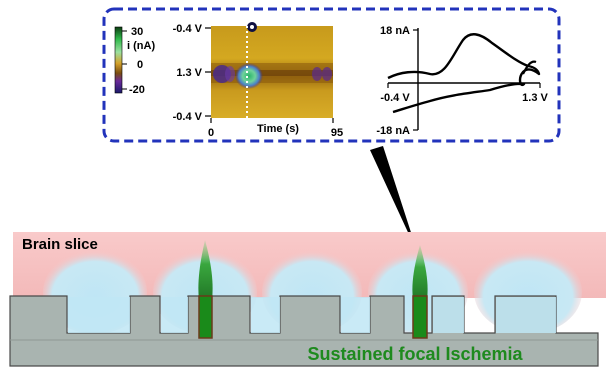 This screenshot has height=371, width=609. I want to click on ischemia-label: Sustained focal Ischemia, so click(415, 354).